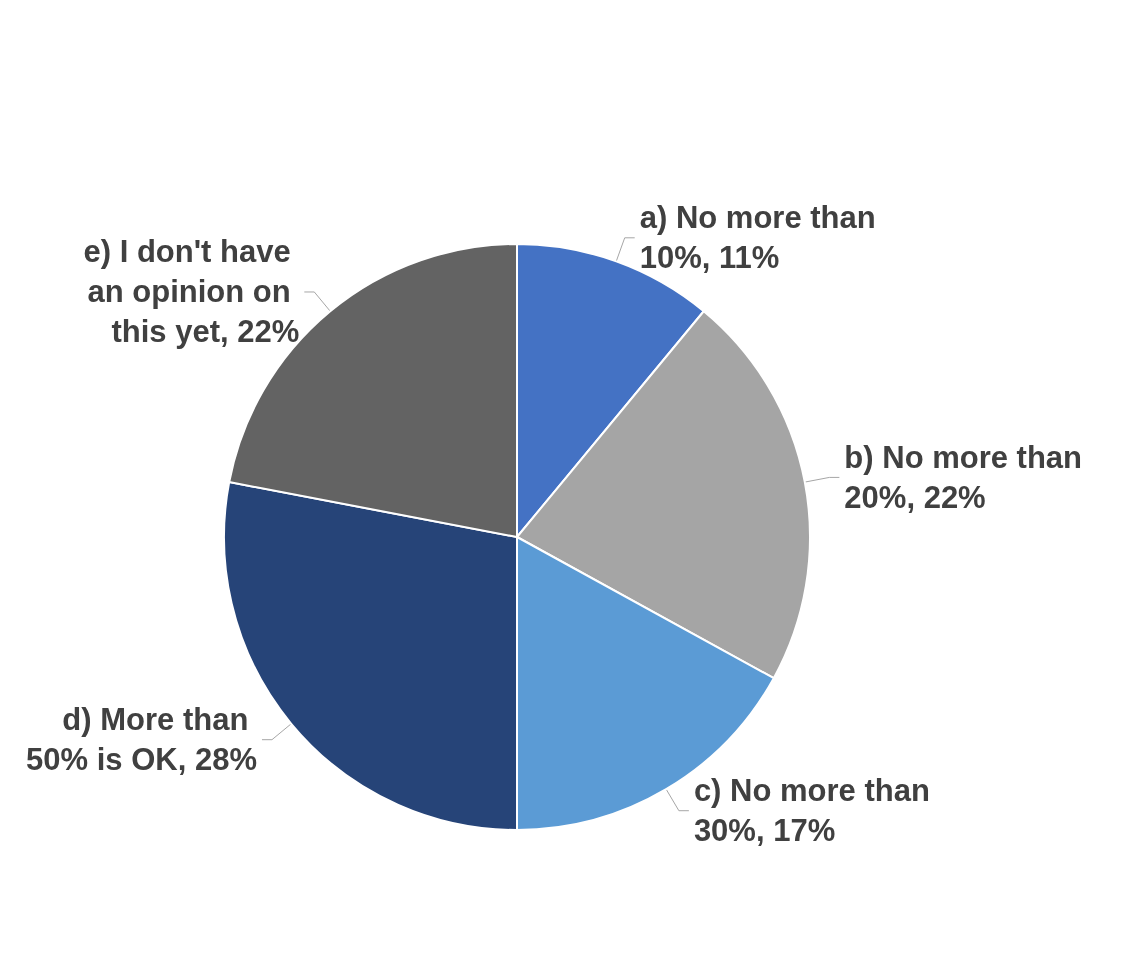  I want to click on slice-label: c) No more than 30%, 17%, so click(816, 811).